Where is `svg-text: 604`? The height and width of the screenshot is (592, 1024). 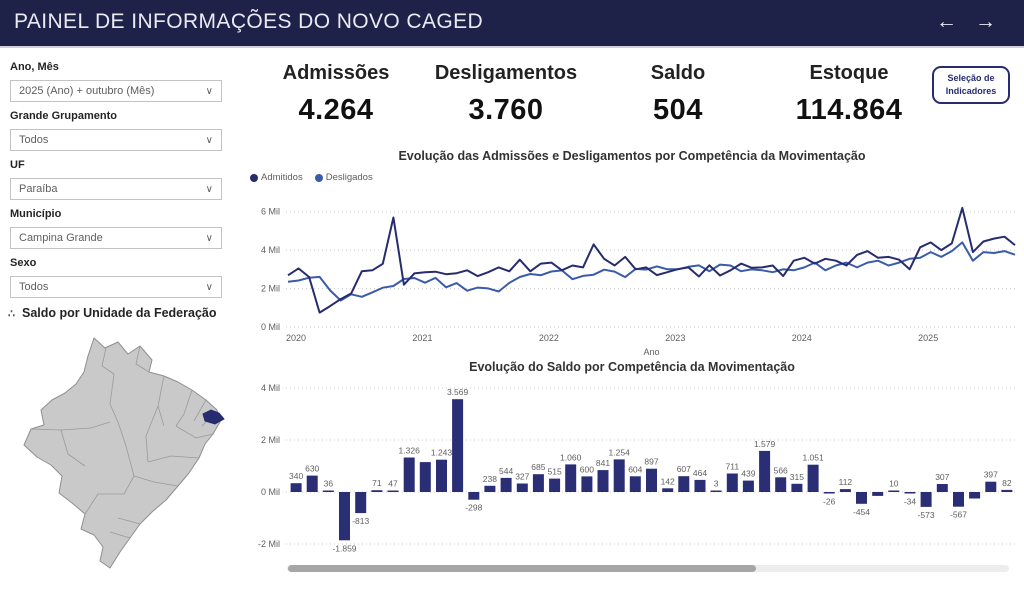 svg-text: 604 is located at coordinates (635, 469).